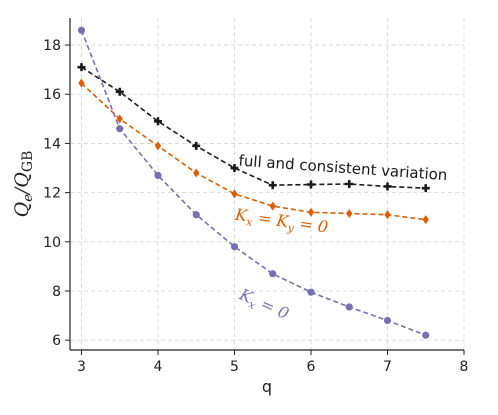 The height and width of the screenshot is (415, 498). I want to click on y-tick-label: 8, so click(56, 292).